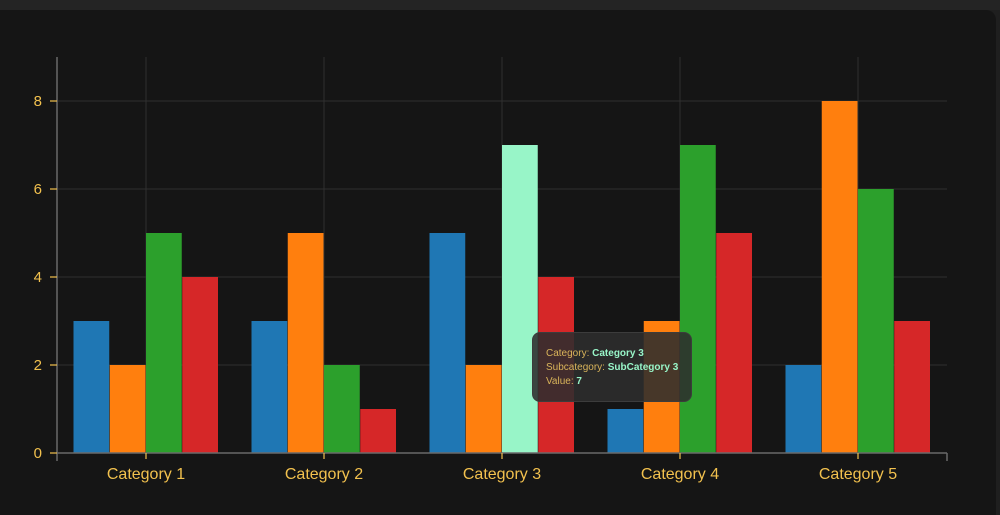  Describe the element at coordinates (579, 381) in the screenshot. I see `tooltip-value-value: 7` at that location.